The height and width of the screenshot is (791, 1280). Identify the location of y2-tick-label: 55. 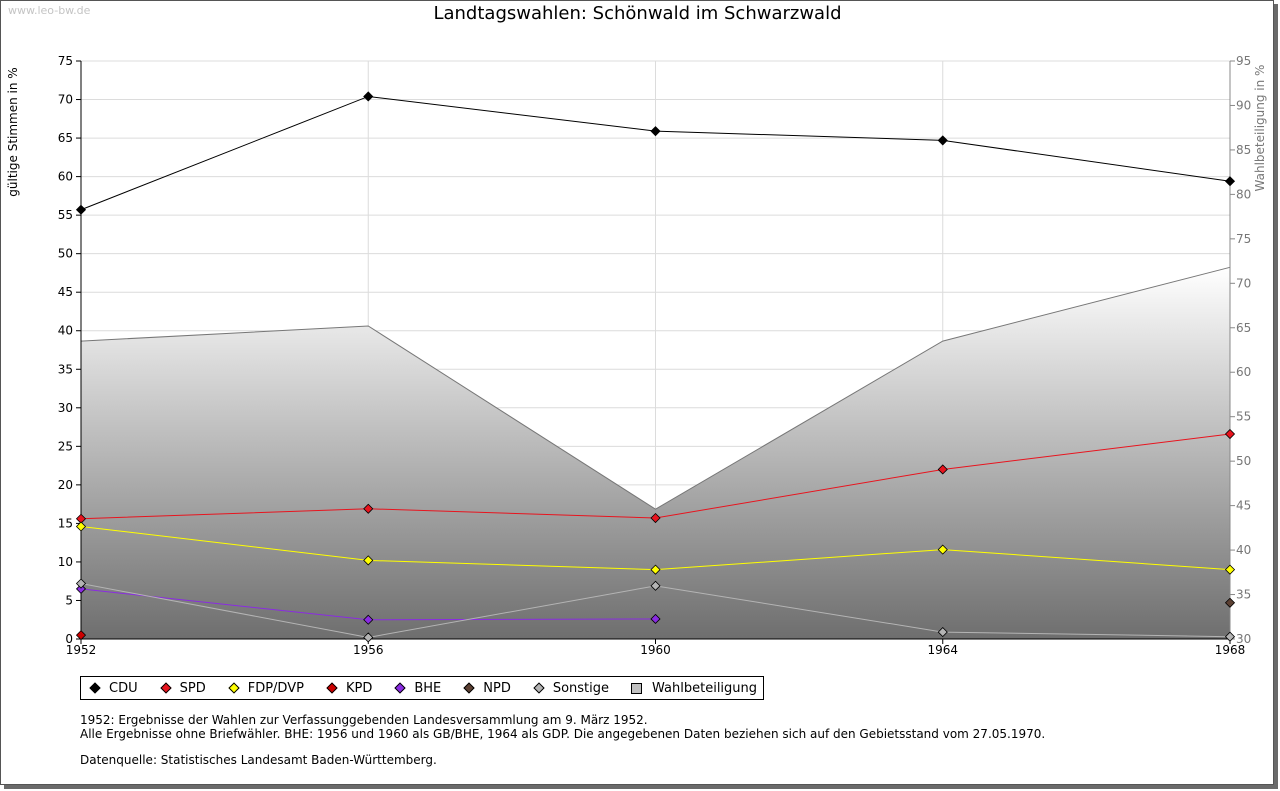
(1243, 417).